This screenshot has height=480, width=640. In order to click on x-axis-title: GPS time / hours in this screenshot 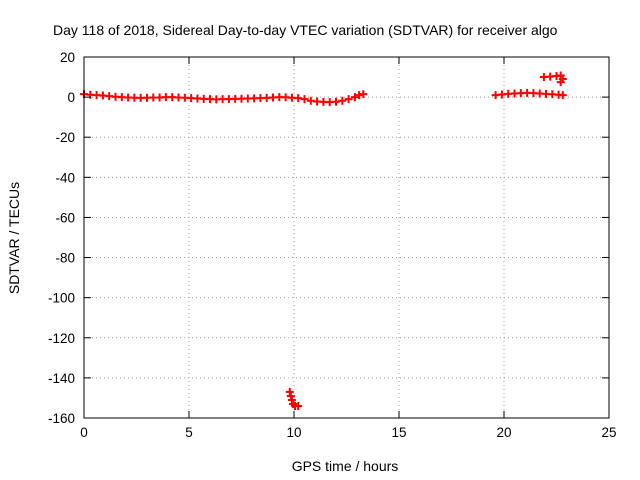, I will do `click(345, 466)`.